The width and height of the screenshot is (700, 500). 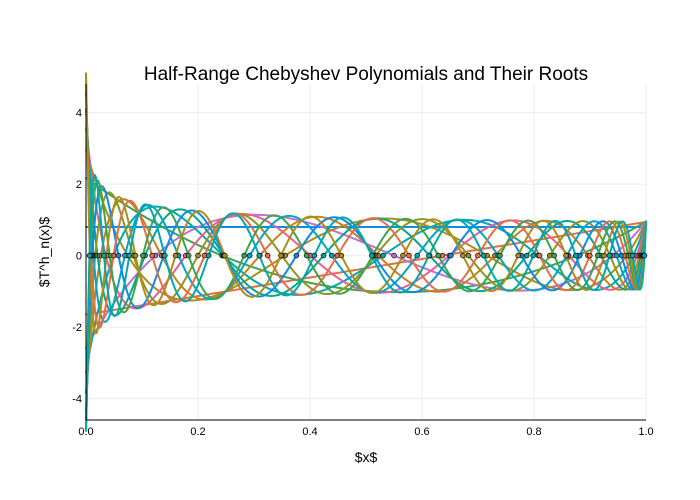 What do you see at coordinates (79, 257) in the screenshot?
I see `y-tick-label: 0` at bounding box center [79, 257].